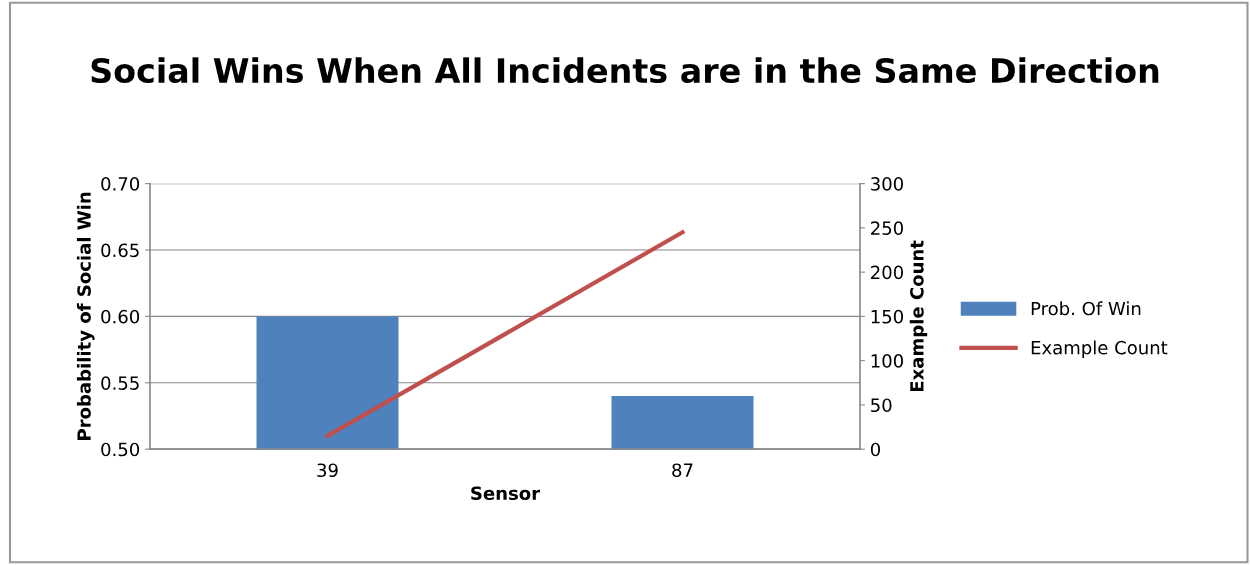 Image resolution: width=1250 pixels, height=565 pixels. What do you see at coordinates (887, 228) in the screenshot?
I see `y2-tick-label: 250` at bounding box center [887, 228].